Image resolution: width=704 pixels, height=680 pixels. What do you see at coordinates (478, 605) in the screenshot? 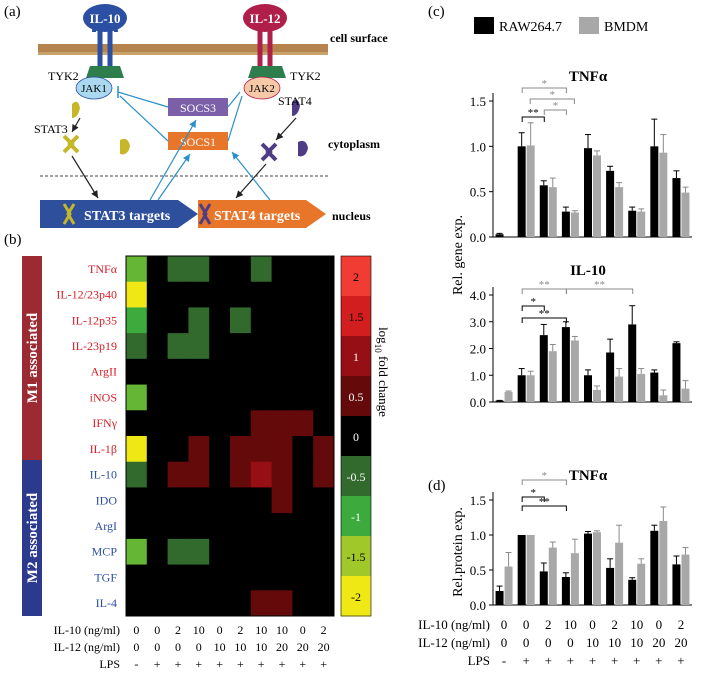
I see `y-tick-label: 0.0` at bounding box center [478, 605].